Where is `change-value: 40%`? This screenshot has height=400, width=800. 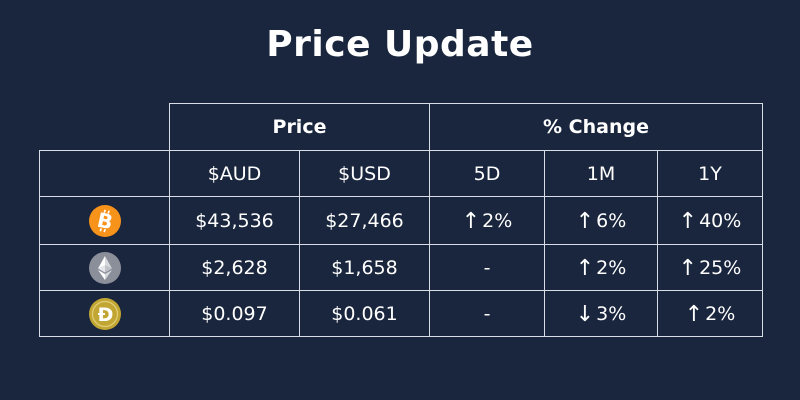
change-value: 40% is located at coordinates (720, 221).